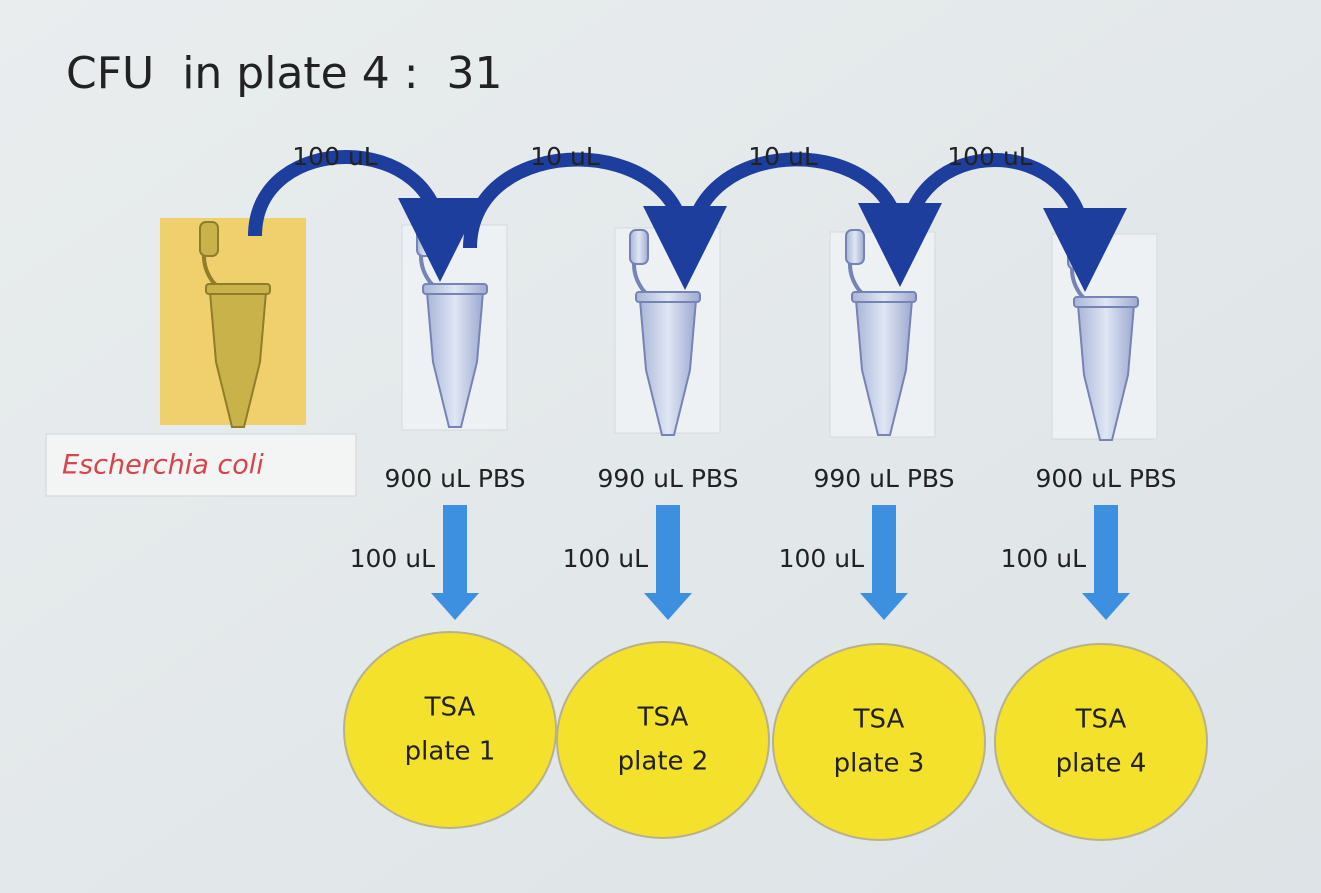  I want to click on plate-name: plate 4, so click(1101, 764).